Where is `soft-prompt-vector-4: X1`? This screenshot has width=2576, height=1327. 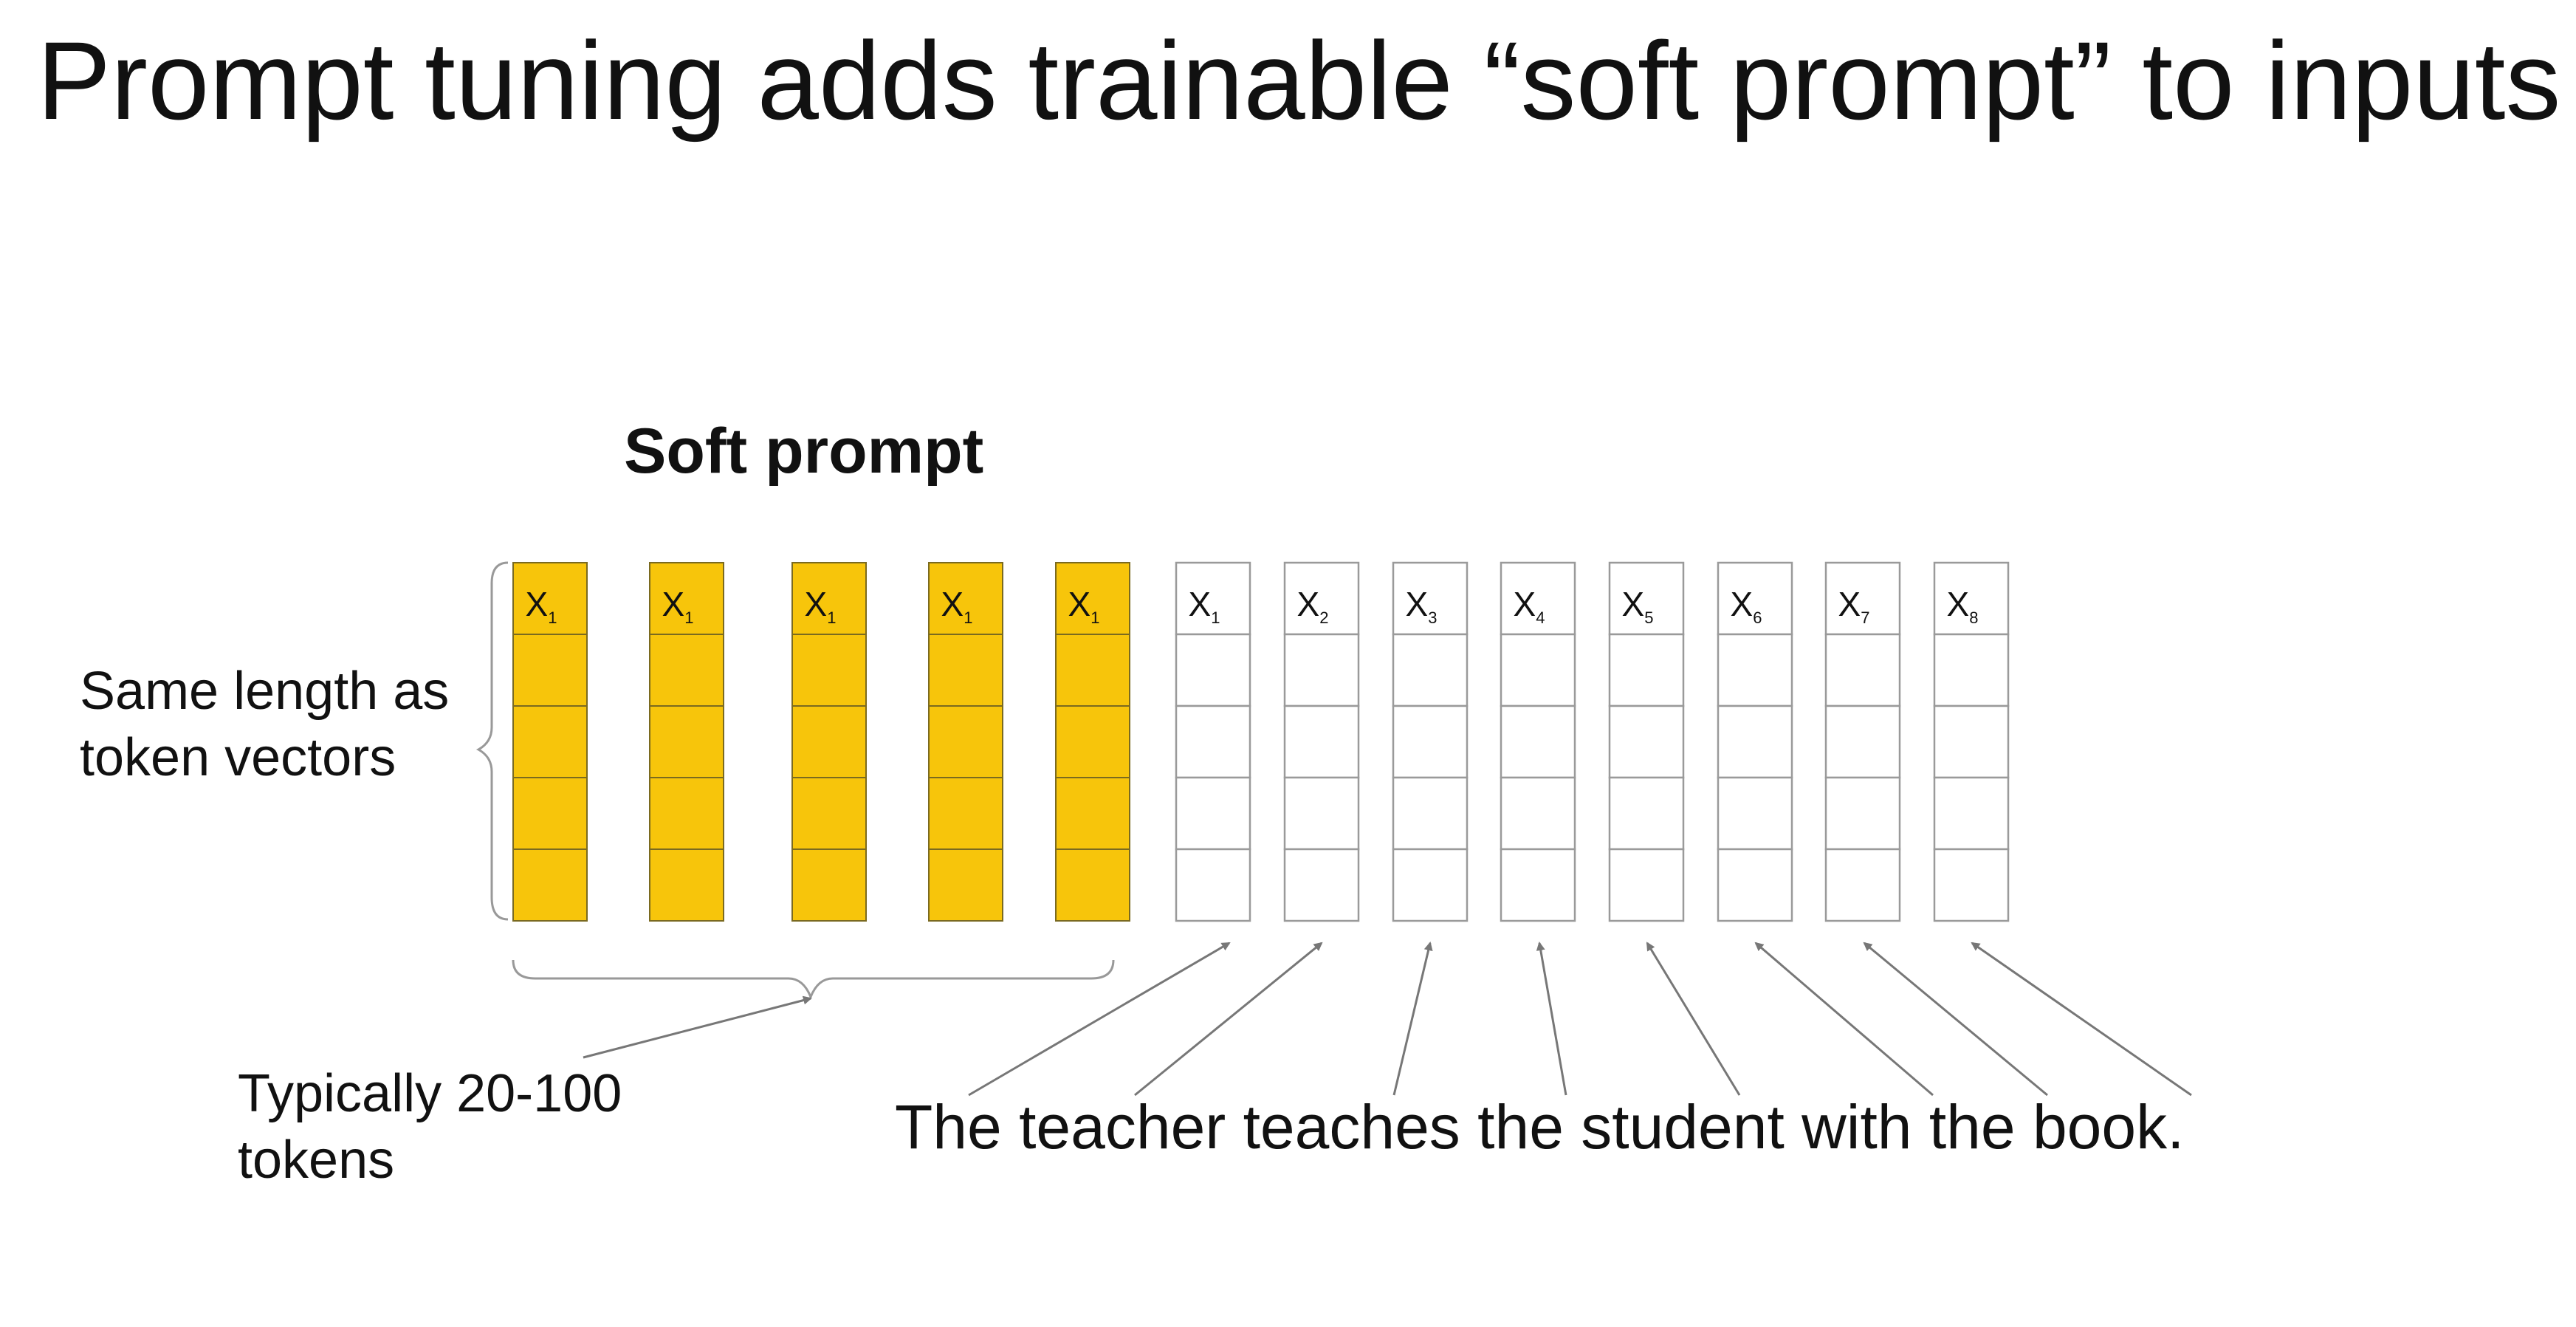
soft-prompt-vector-4: X1 is located at coordinates (966, 742).